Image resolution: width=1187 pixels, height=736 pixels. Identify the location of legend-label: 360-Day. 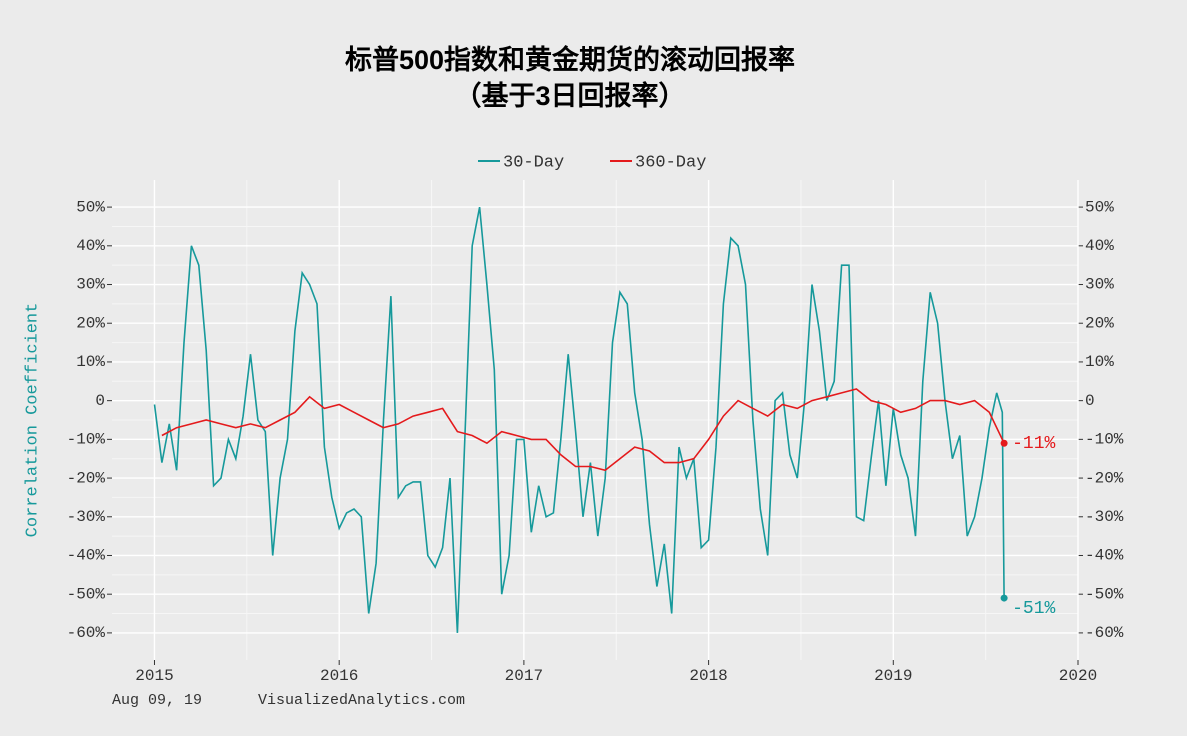
(670, 162).